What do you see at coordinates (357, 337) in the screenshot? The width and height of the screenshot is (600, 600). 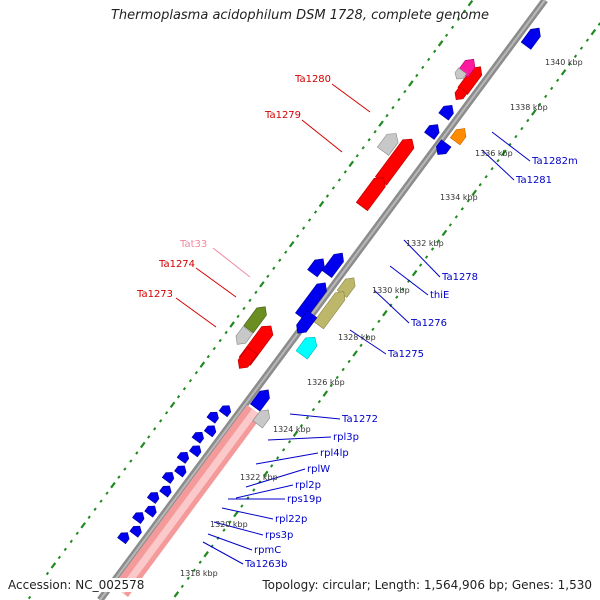 I see `kbp-marker: 1328 kbp` at bounding box center [357, 337].